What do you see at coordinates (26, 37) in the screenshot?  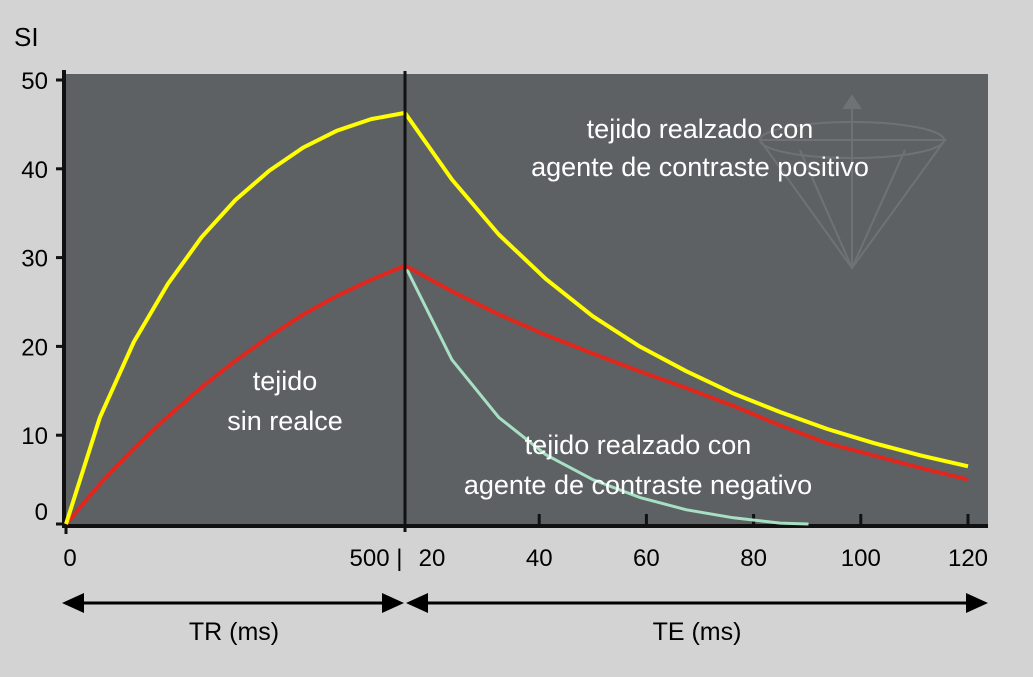 I see `y-axis-label: SI` at bounding box center [26, 37].